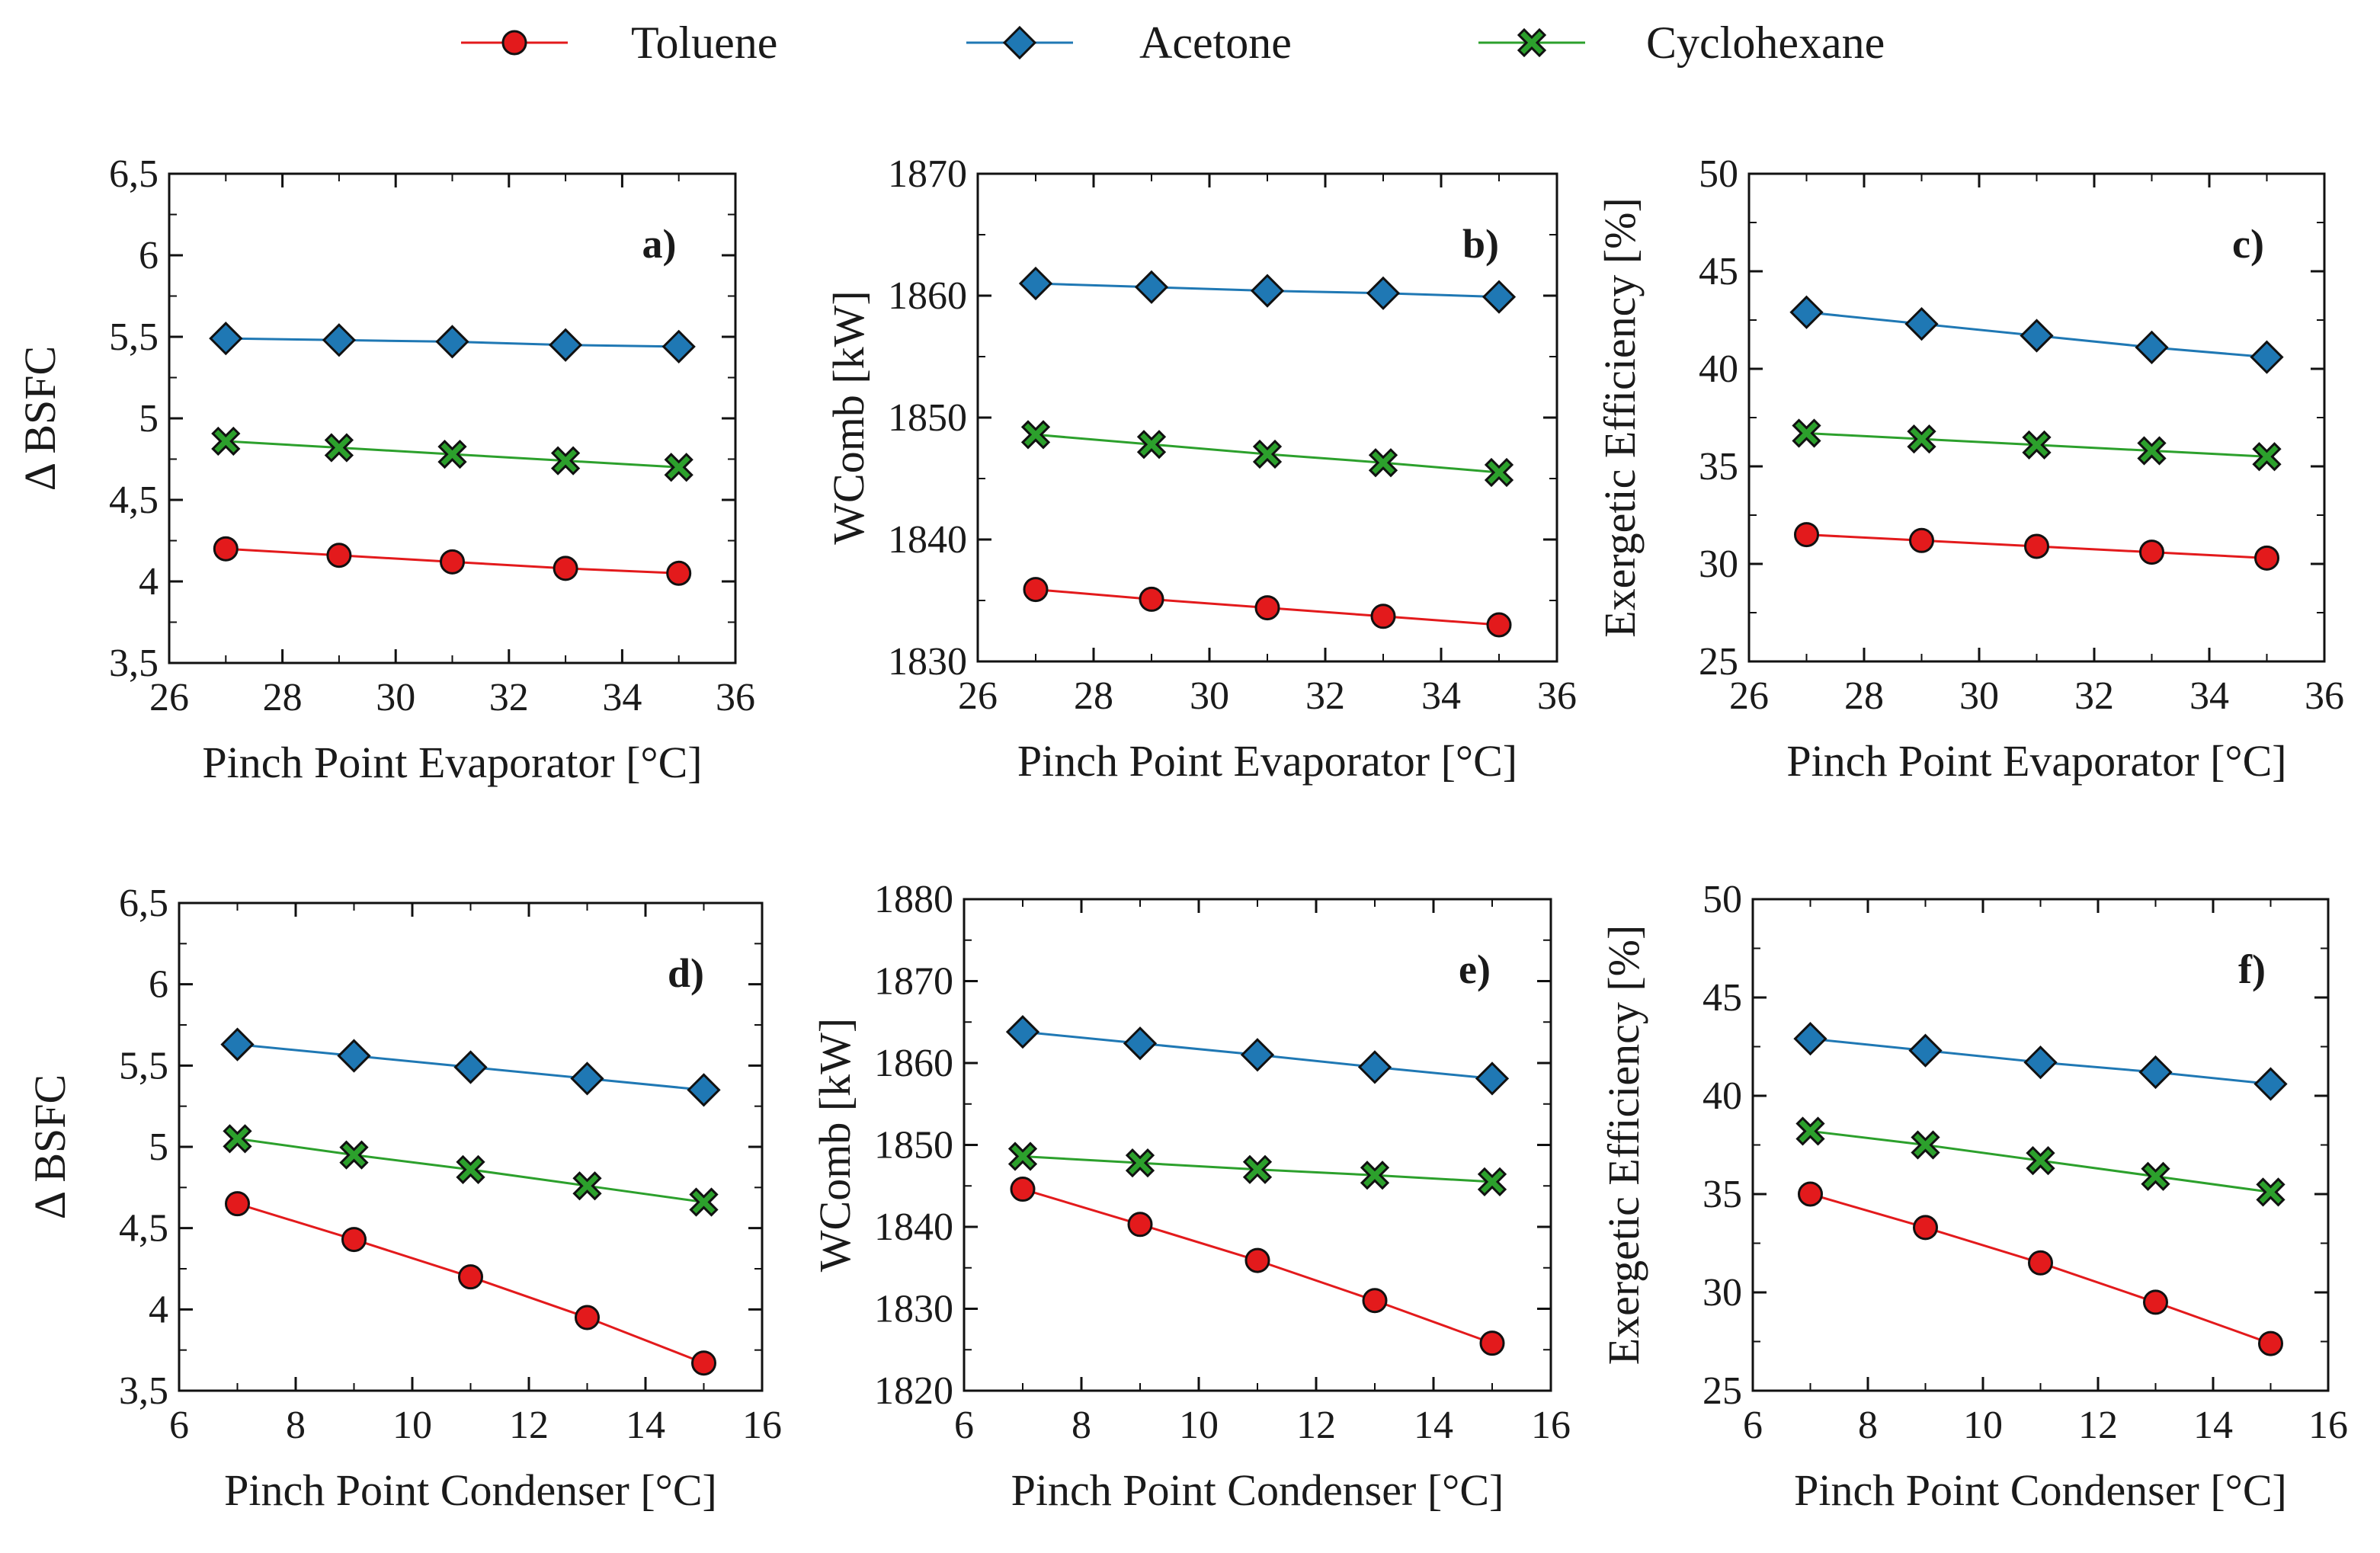  I want to click on panel-e-ytick-label: 1830, so click(913, 1310).